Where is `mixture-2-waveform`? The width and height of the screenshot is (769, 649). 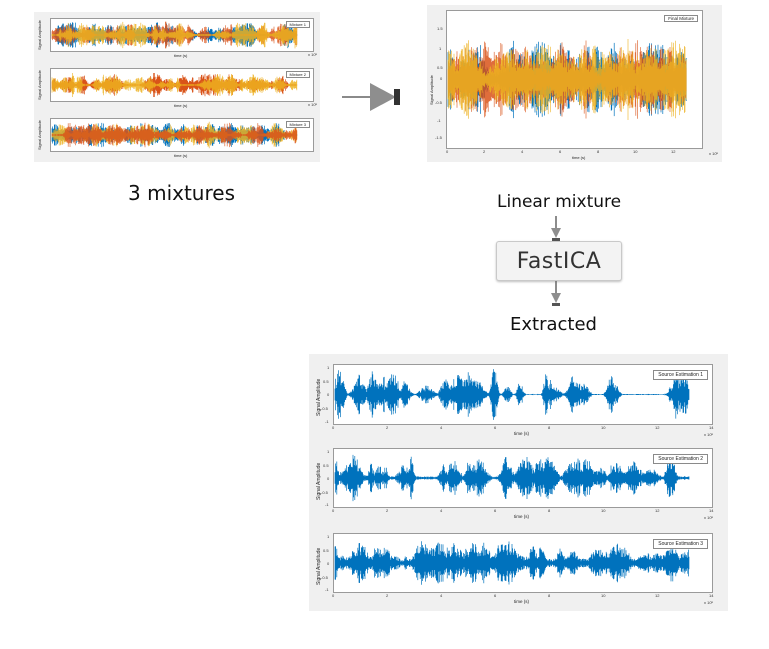 mixture-2-waveform is located at coordinates (174, 85).